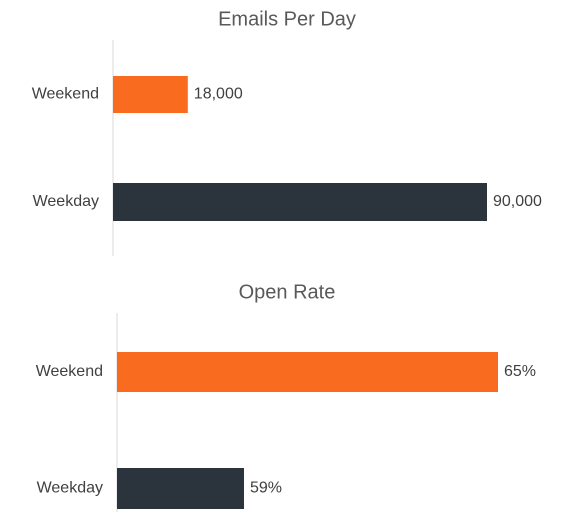  Describe the element at coordinates (287, 292) in the screenshot. I see `chart-title: Open Rate` at that location.